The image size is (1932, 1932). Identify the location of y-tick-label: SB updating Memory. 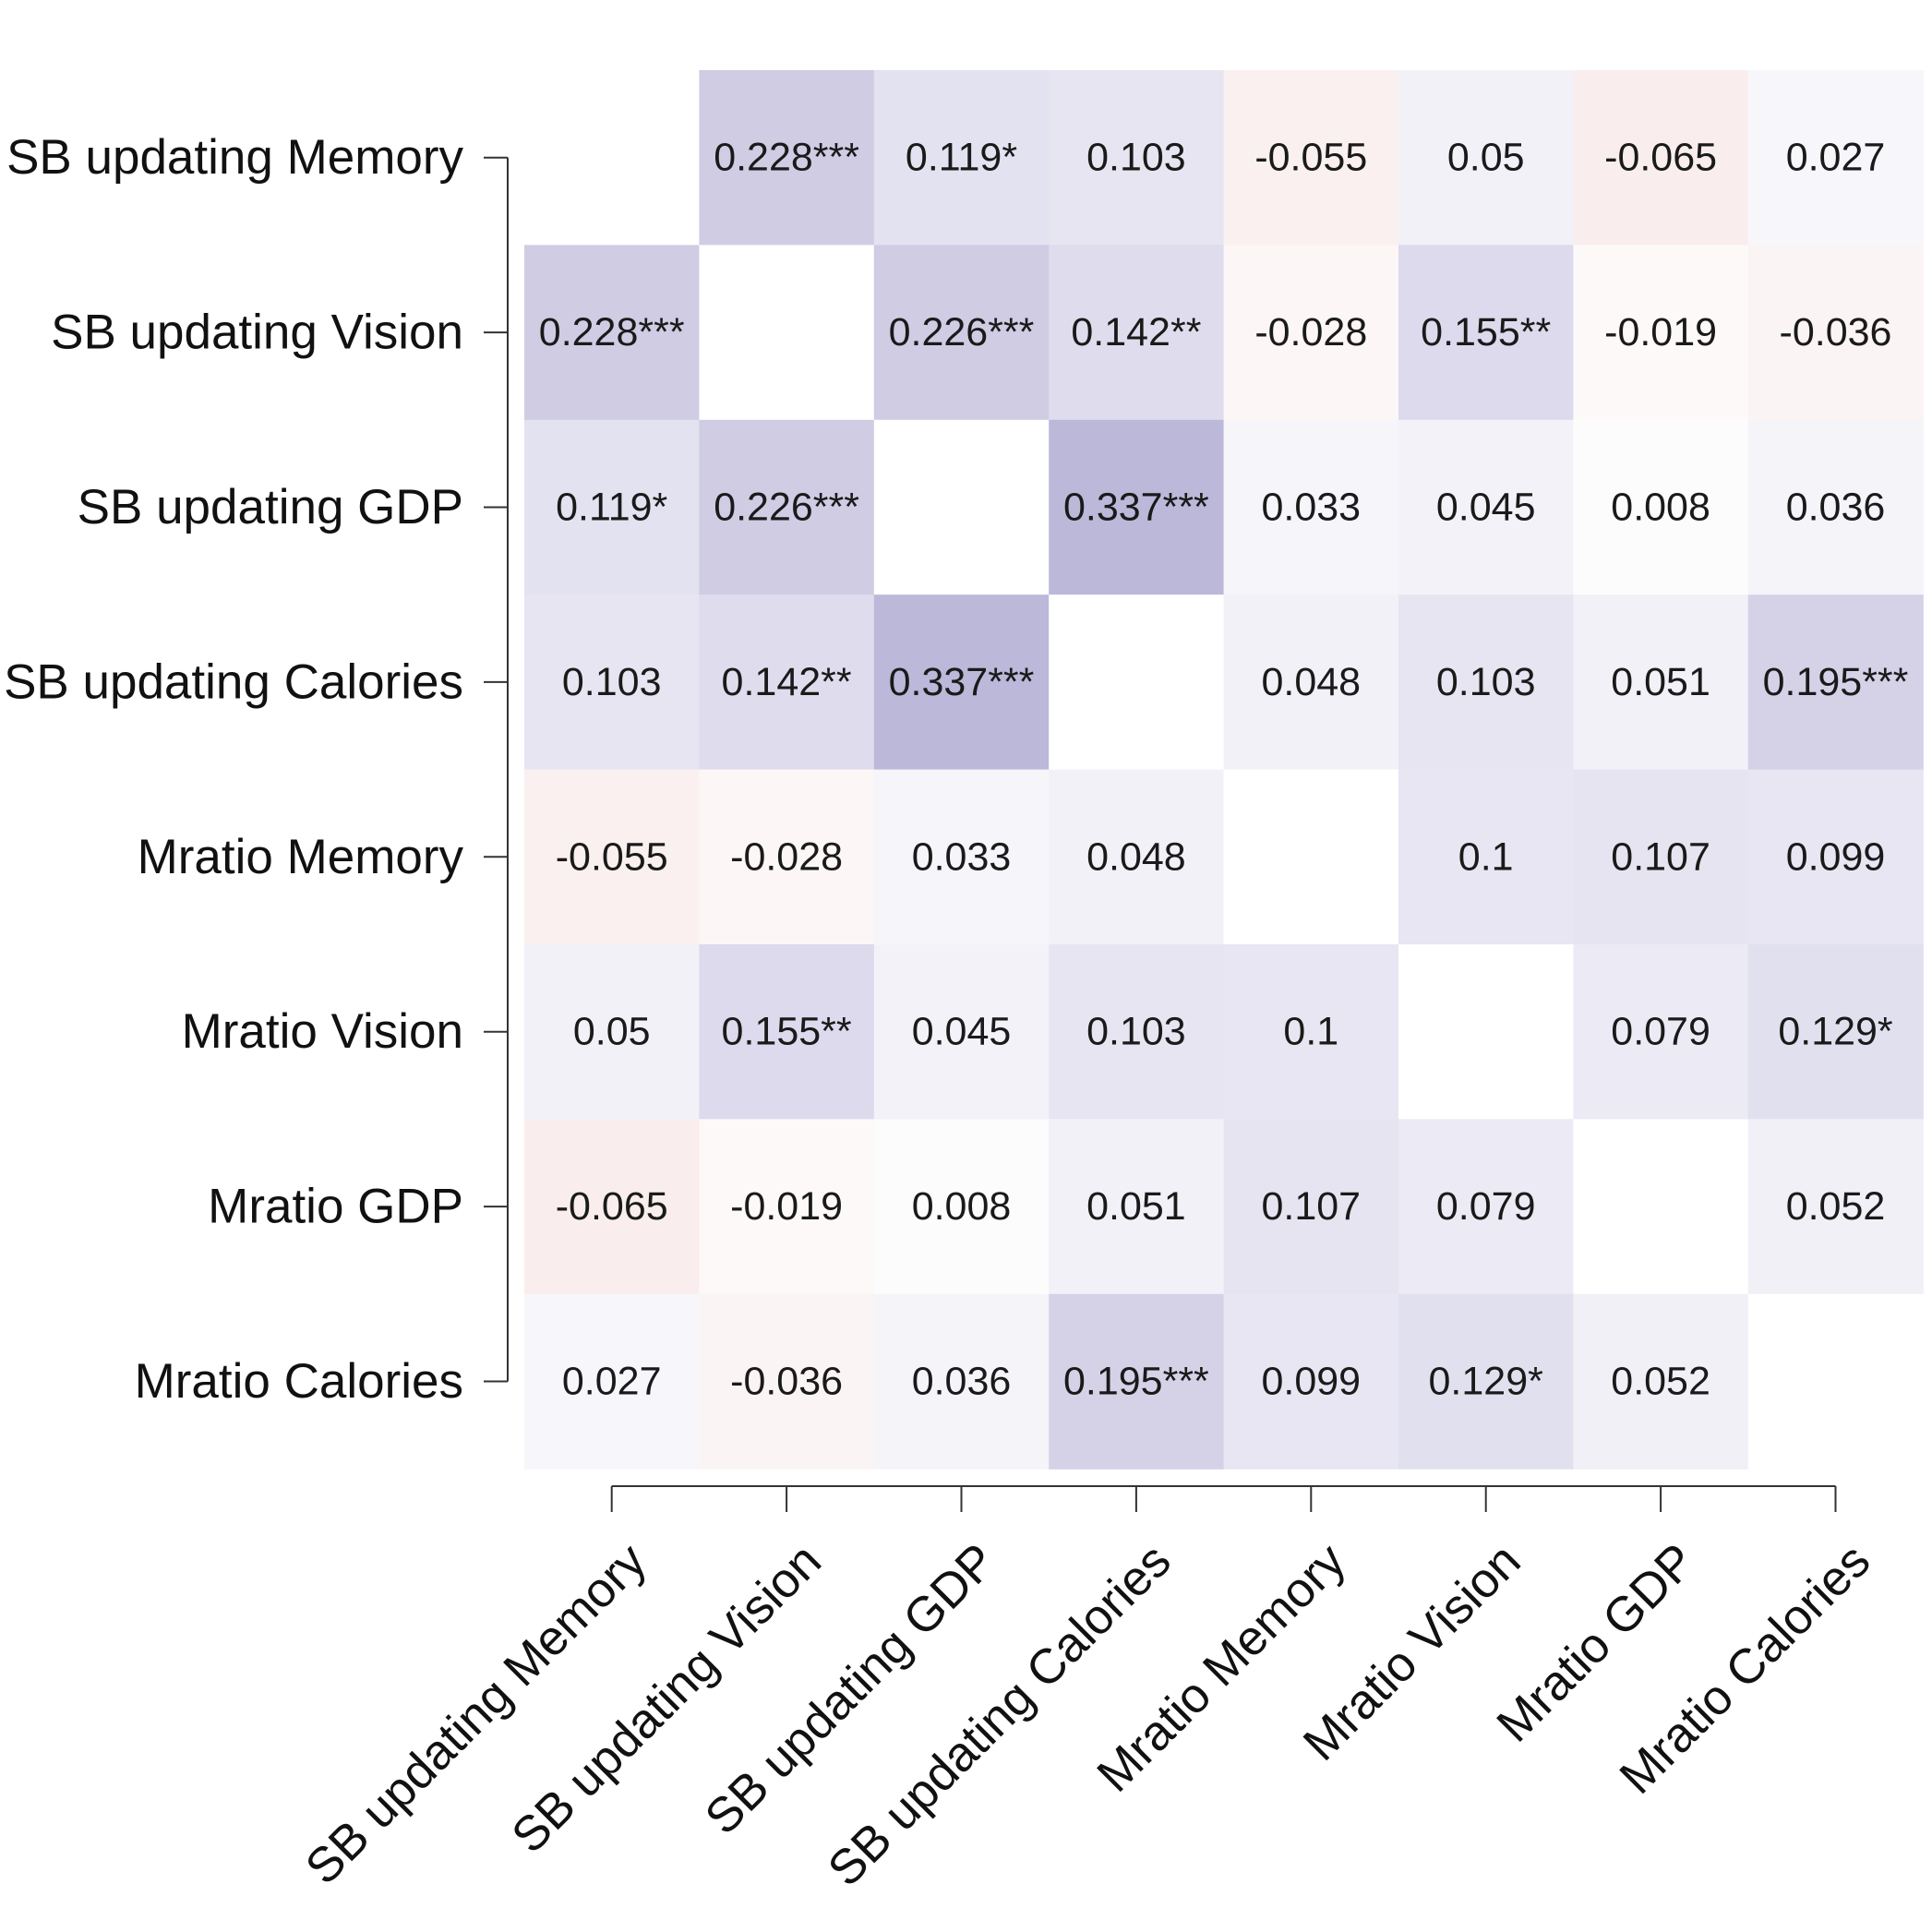
(234, 157).